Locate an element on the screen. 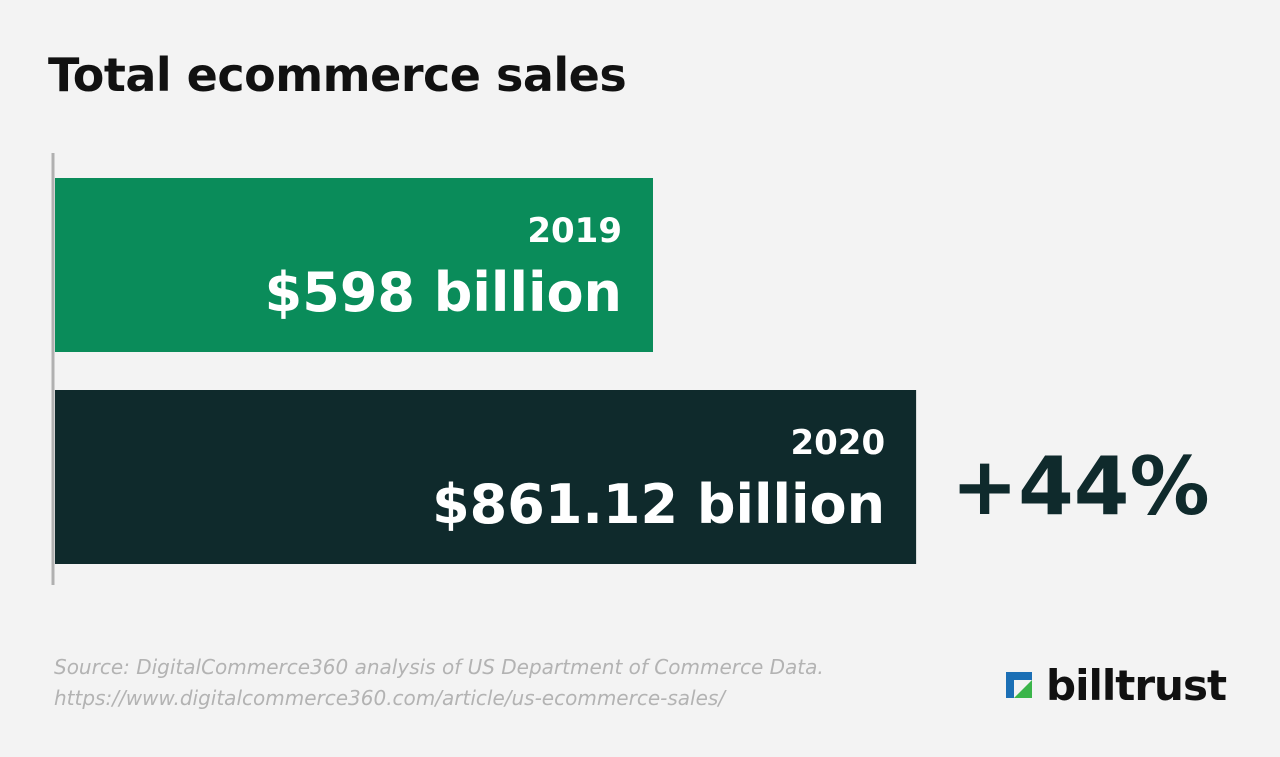 This screenshot has height=757, width=1280. chart-title: Total ecommerce sales is located at coordinates (337, 75).